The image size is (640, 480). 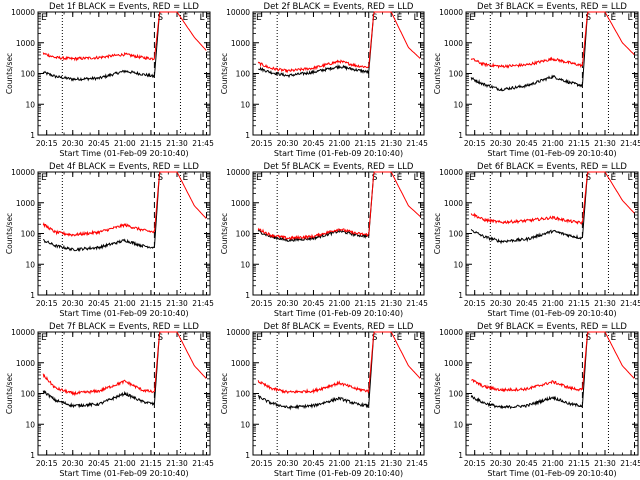 What do you see at coordinates (124, 7) in the screenshot?
I see `panel-title: Det 1f BLACK = Events, RED = LLD` at bounding box center [124, 7].